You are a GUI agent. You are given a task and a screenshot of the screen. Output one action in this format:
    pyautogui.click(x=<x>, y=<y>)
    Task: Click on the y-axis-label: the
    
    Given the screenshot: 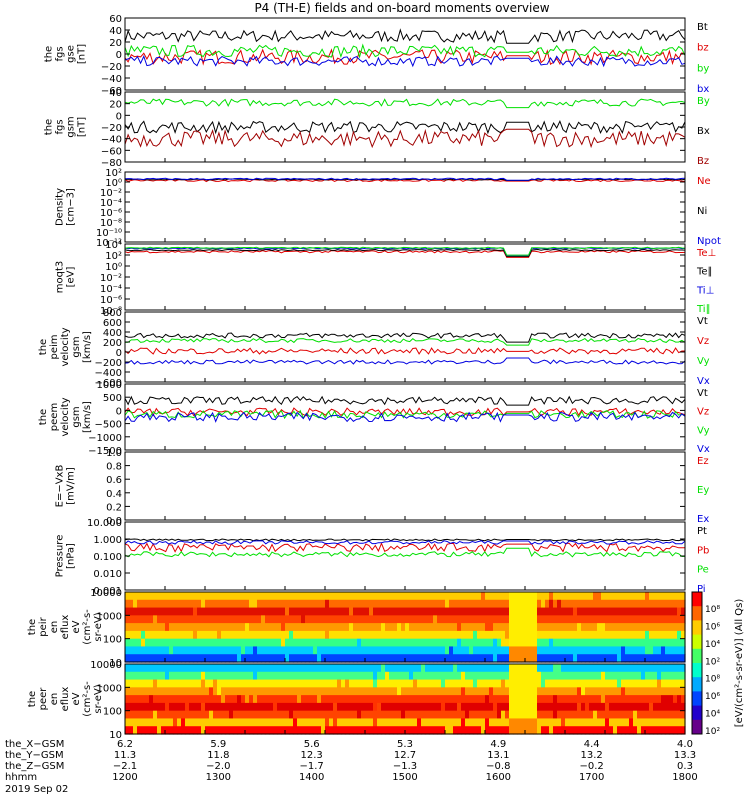 What is the action you would take?
    pyautogui.click(x=32, y=627)
    